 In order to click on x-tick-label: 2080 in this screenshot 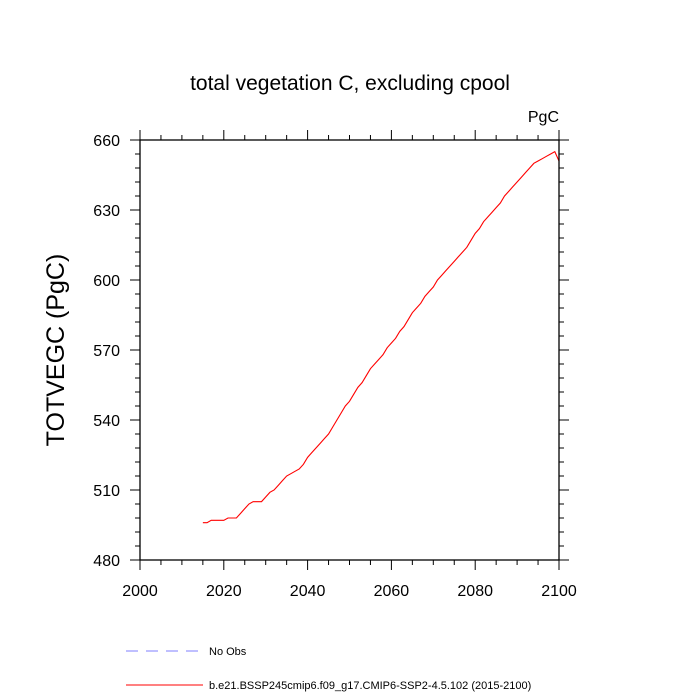, I will do `click(475, 591)`.